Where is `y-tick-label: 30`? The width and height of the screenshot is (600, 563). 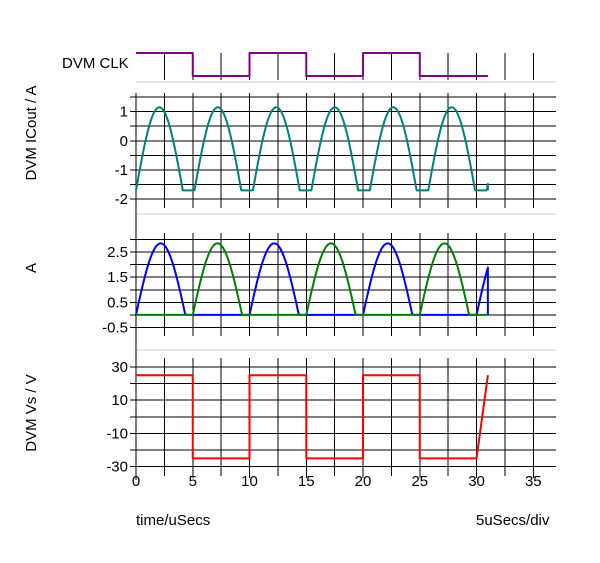 y-tick-label: 30 is located at coordinates (119, 367).